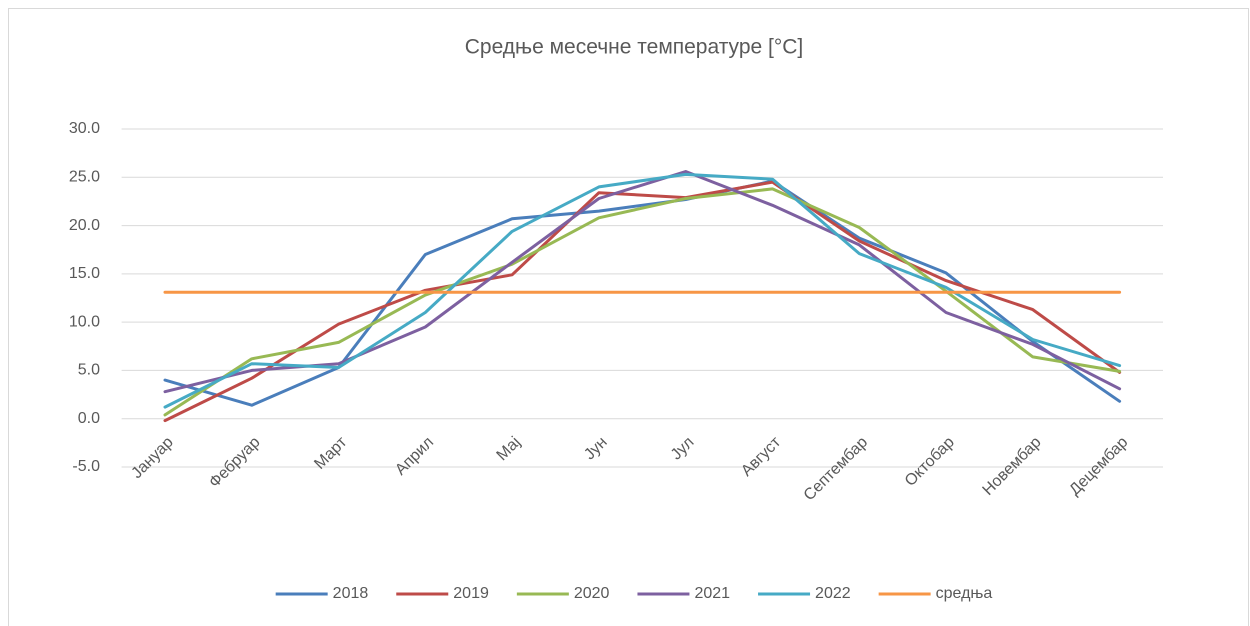 The image size is (1250, 626). I want to click on chart-title: Средње месечне температуре [°C], so click(634, 47).